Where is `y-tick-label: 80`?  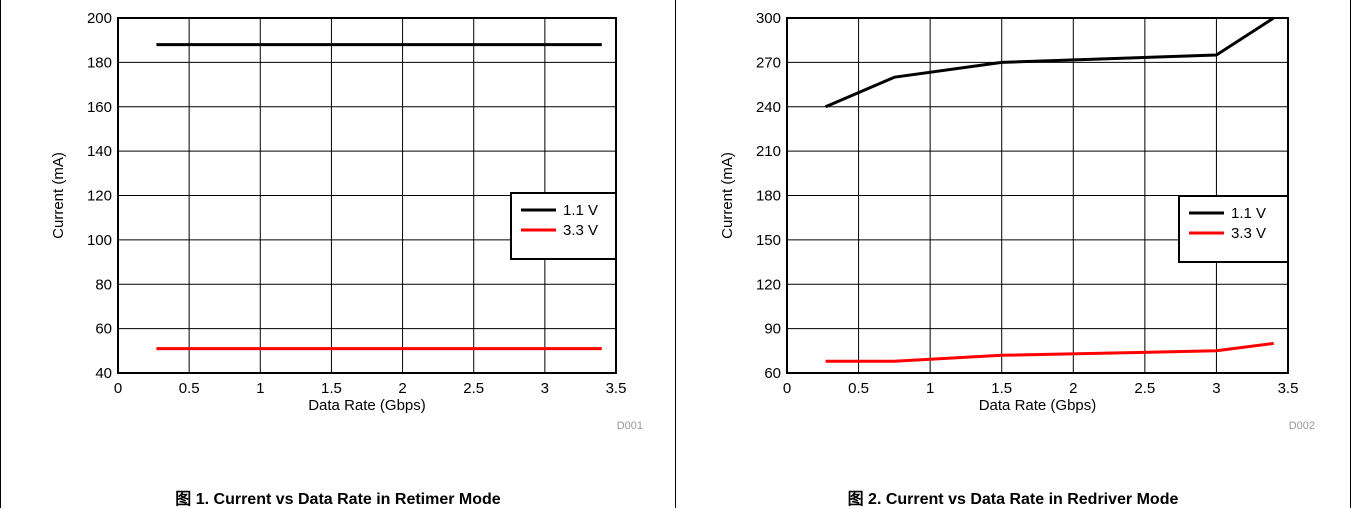 y-tick-label: 80 is located at coordinates (103, 284).